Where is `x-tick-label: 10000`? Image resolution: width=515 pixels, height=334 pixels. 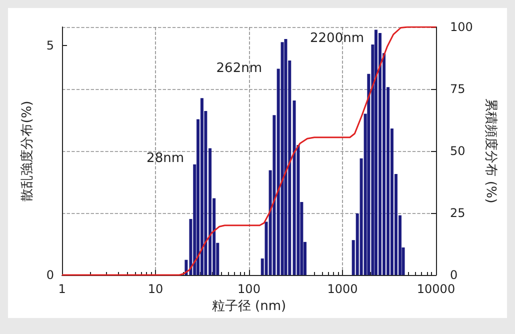 x-tick-label: 10000 is located at coordinates (436, 289).